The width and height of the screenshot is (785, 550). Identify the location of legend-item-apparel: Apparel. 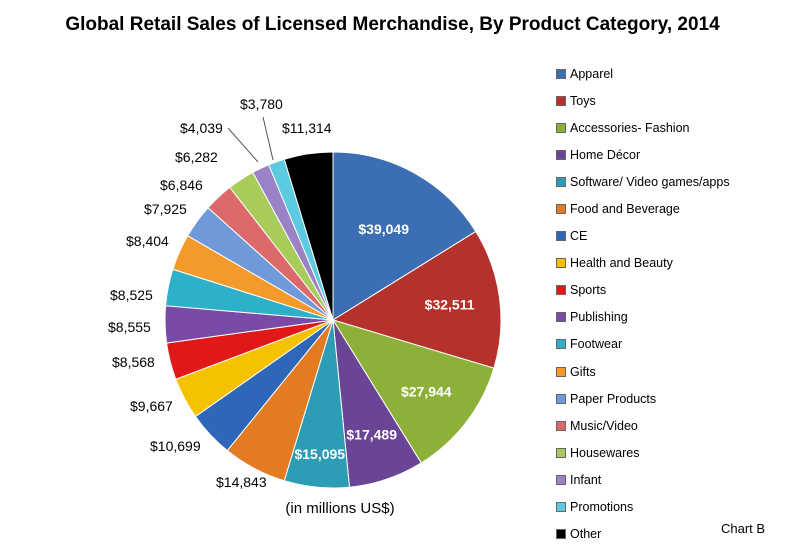
(643, 73).